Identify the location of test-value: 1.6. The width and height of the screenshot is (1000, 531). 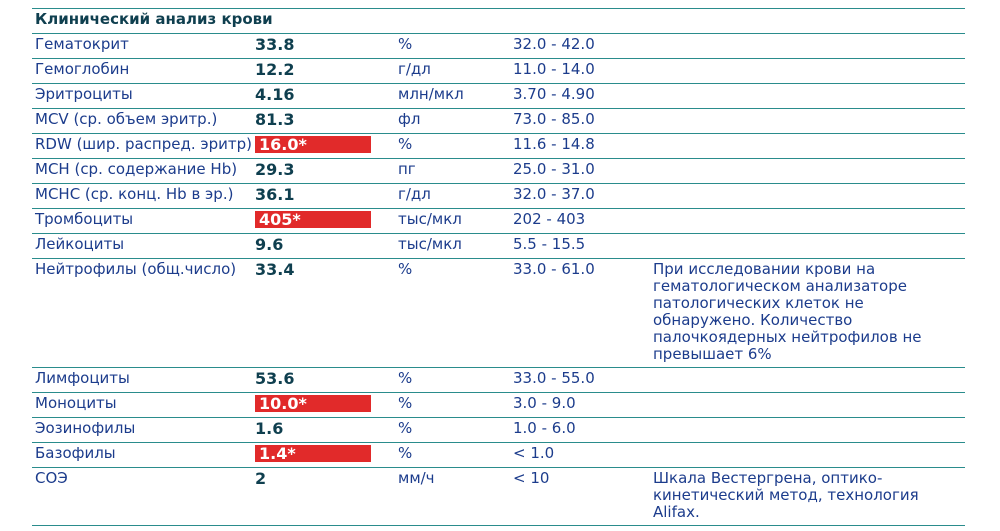
(269, 428).